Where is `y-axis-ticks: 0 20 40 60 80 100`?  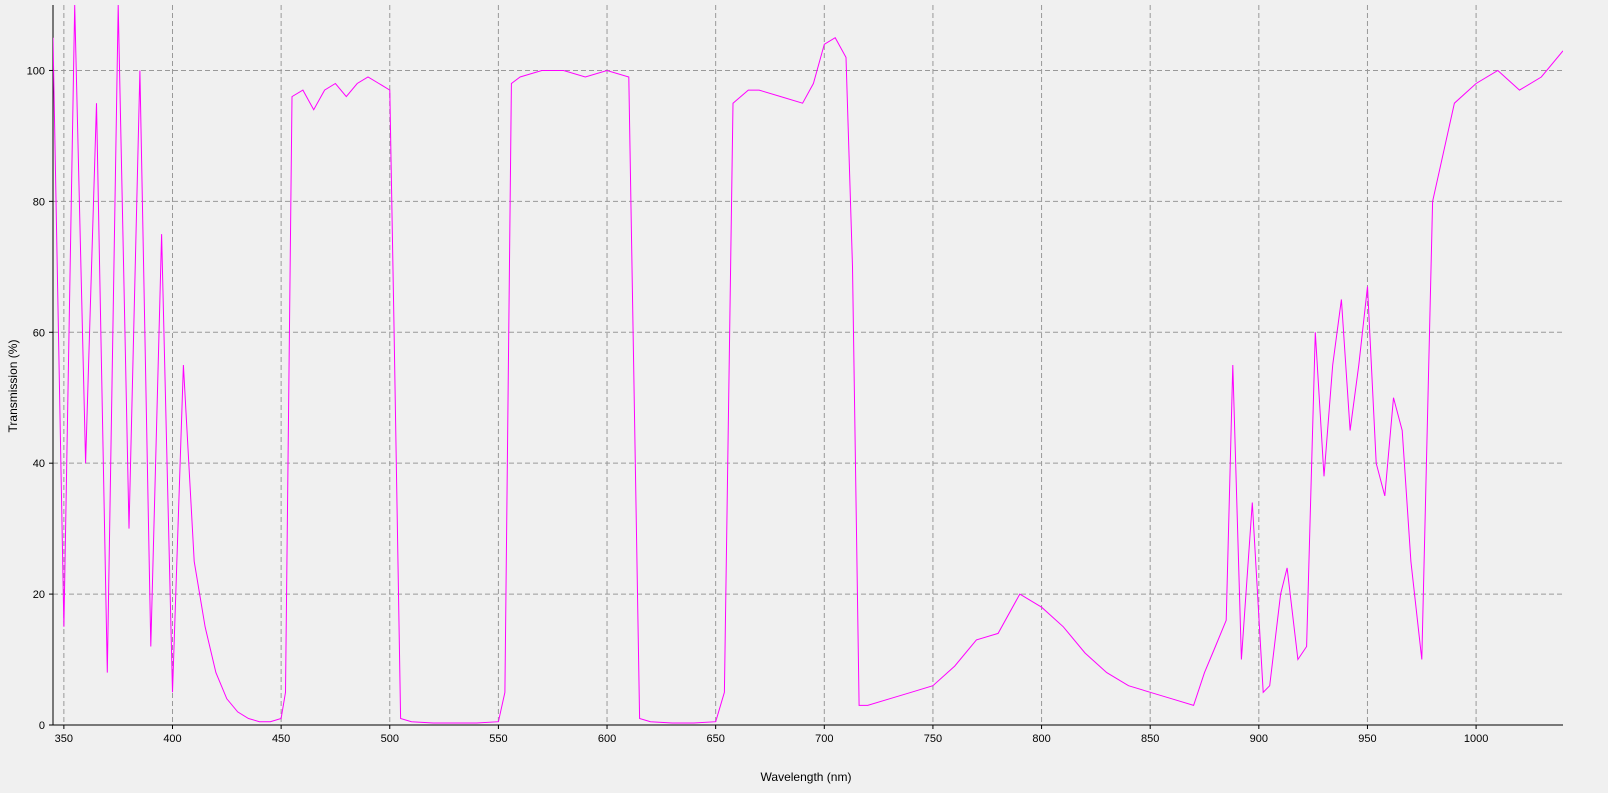 y-axis-ticks: 0 20 40 60 80 100 is located at coordinates (40, 398).